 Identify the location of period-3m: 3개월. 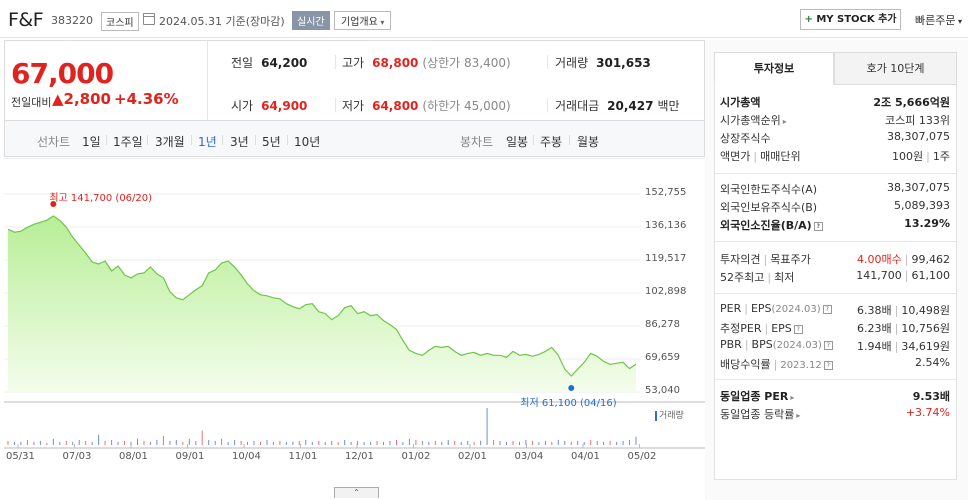
(170, 142).